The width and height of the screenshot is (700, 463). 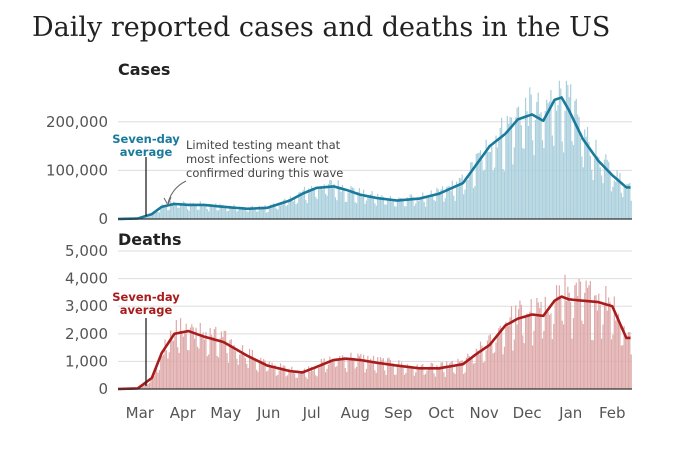 I want to click on x-tick-label-dec: Dec, so click(x=527, y=413).